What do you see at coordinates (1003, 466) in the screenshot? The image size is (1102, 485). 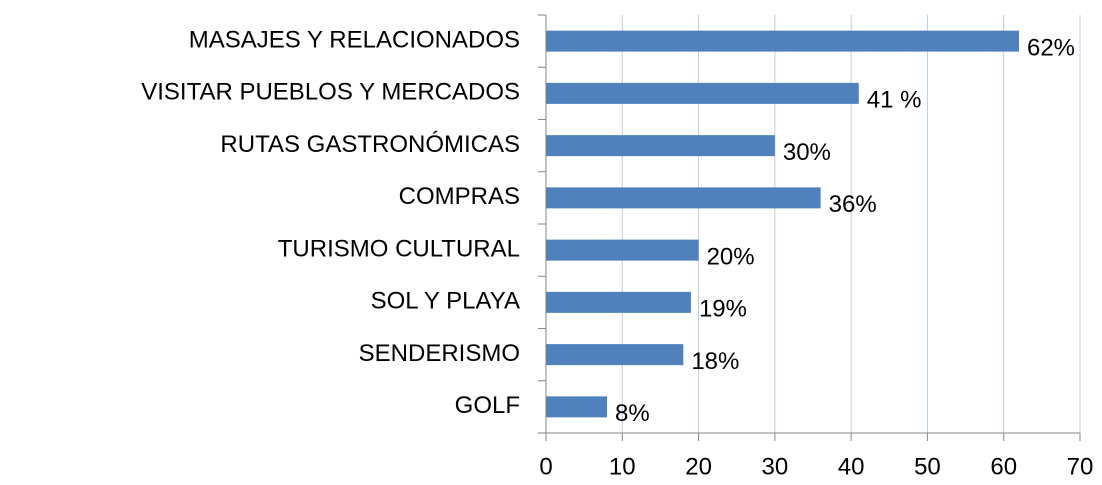 I see `x-tick-label: 60` at bounding box center [1003, 466].